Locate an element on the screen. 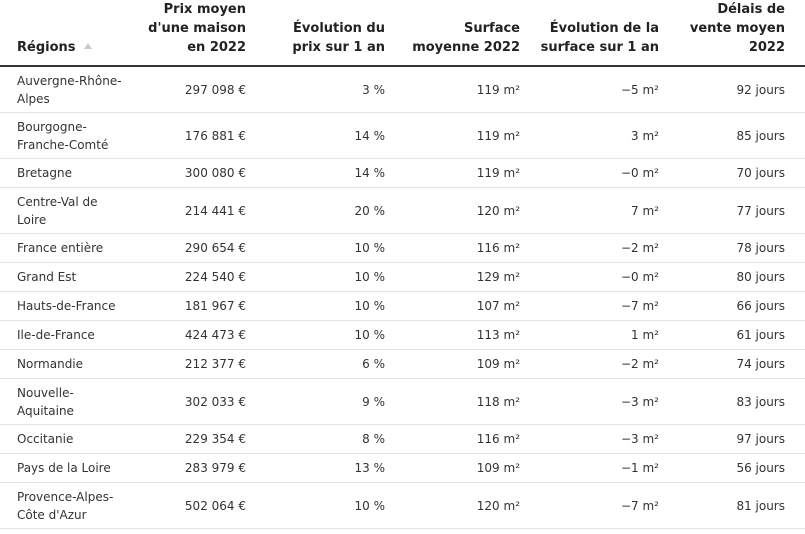 This screenshot has width=805, height=534. column-header-price-evolution: Évolution du prix sur 1 an is located at coordinates (325, 33).